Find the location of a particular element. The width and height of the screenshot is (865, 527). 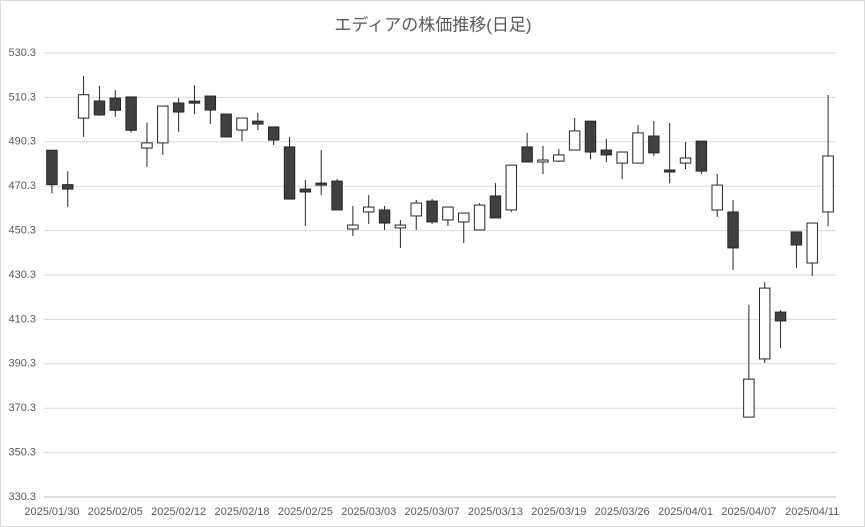

x-tick-label: 2025/03/13 is located at coordinates (495, 512).